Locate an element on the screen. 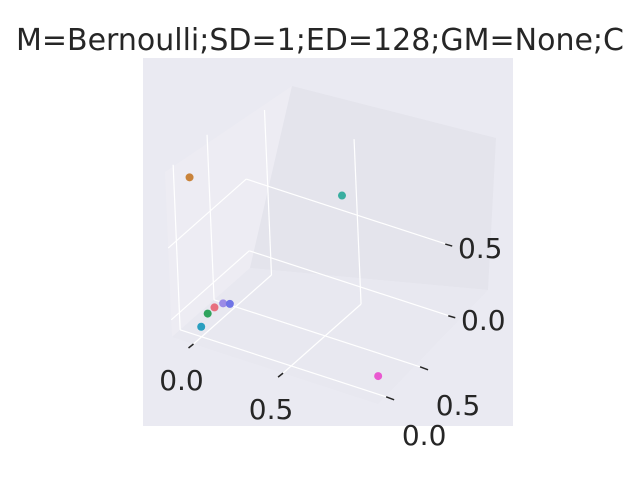  z-tick-label: 0.0 is located at coordinates (483, 320).